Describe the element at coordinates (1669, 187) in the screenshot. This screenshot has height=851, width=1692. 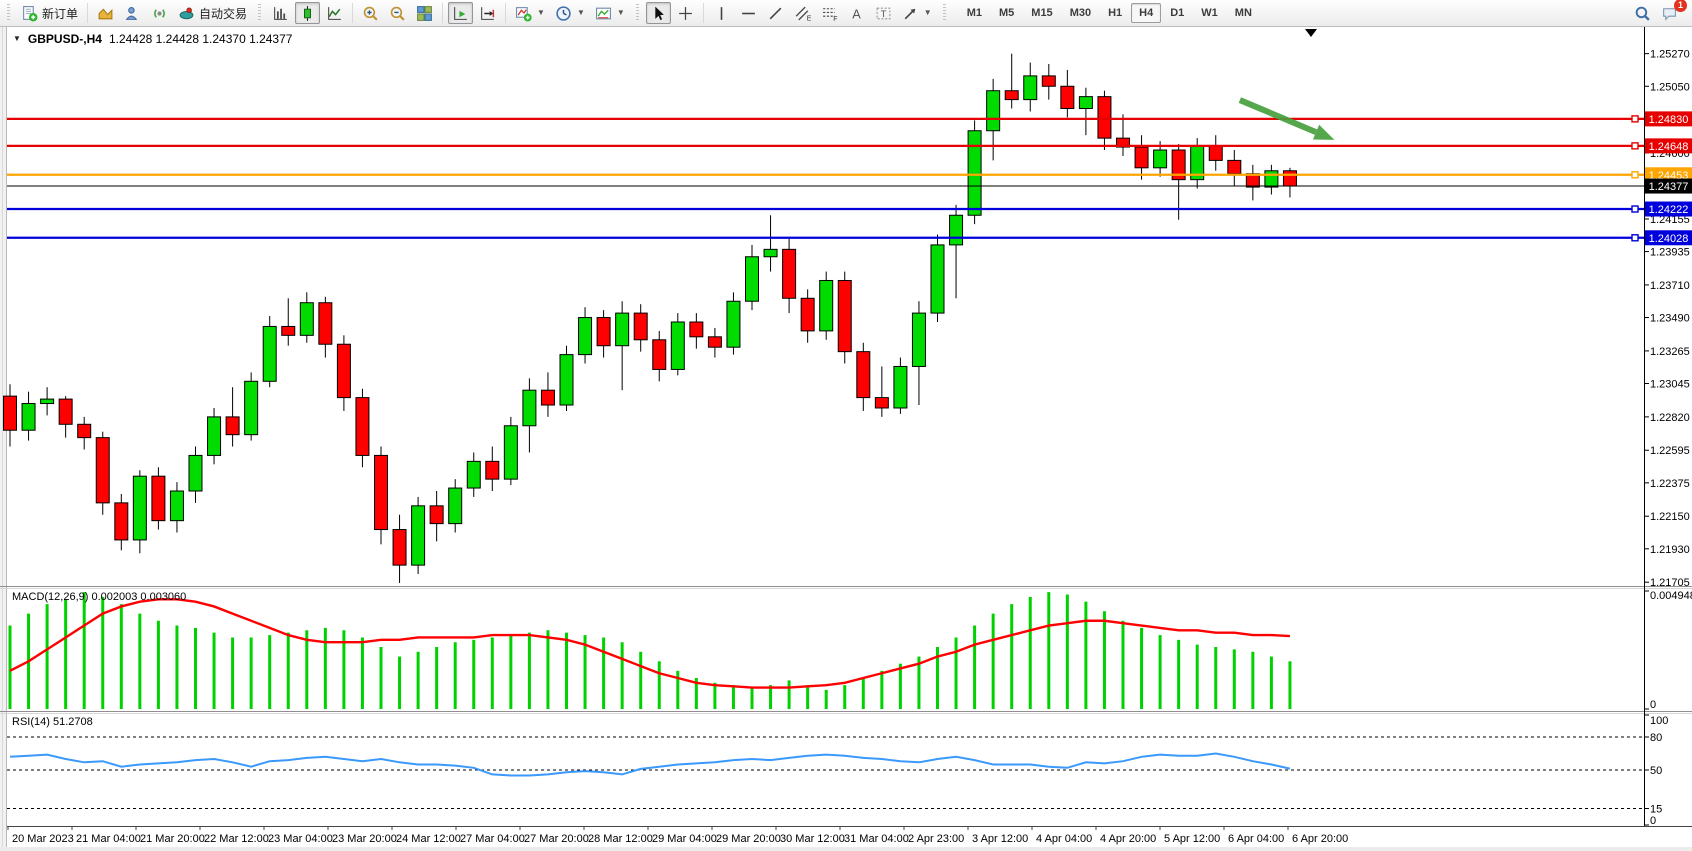
I see `svg-text: 1.24377` at that location.